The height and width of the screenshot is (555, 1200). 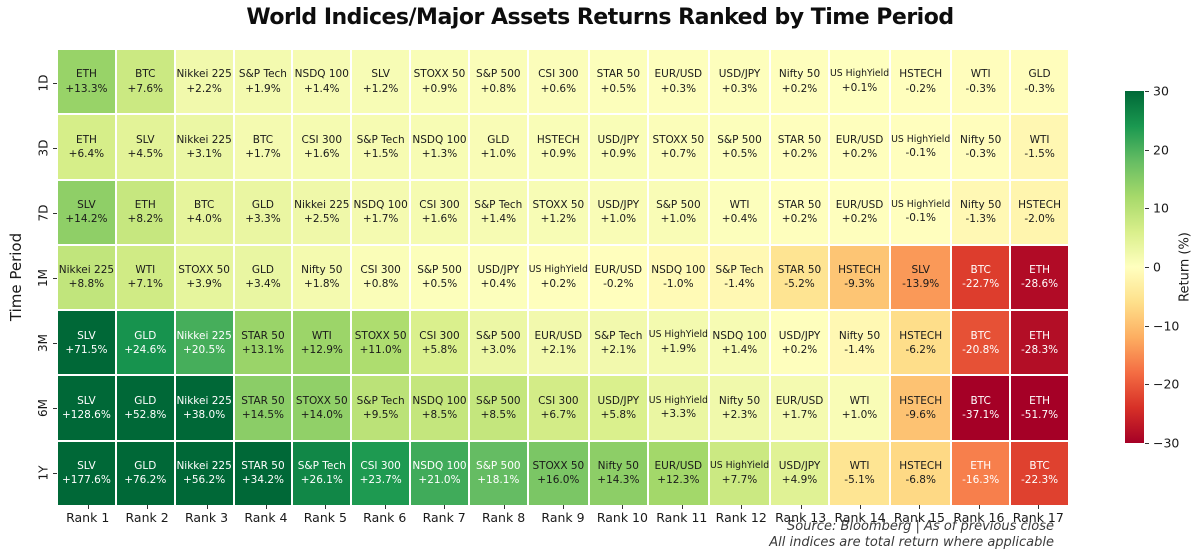 What do you see at coordinates (16, 277) in the screenshot?
I see `y-axis-label: Time Period` at bounding box center [16, 277].